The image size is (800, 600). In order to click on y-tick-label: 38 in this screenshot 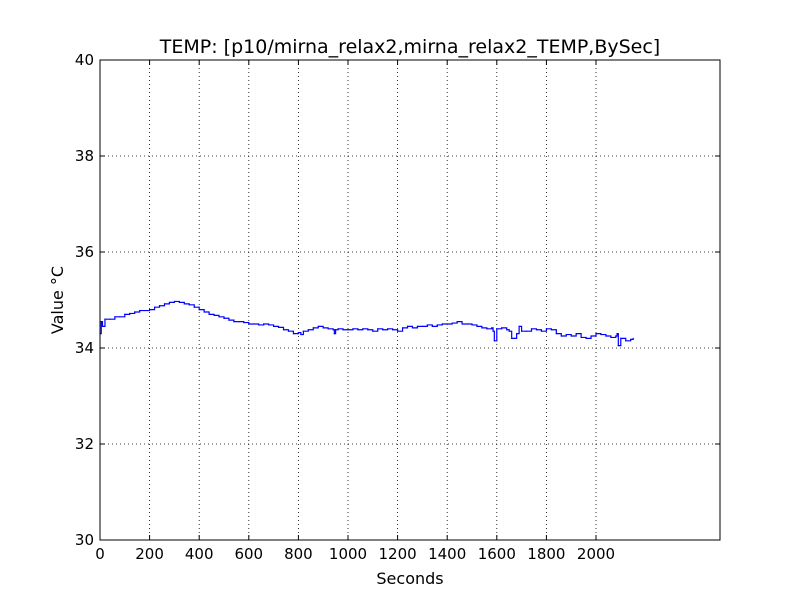, I will do `click(84, 156)`.